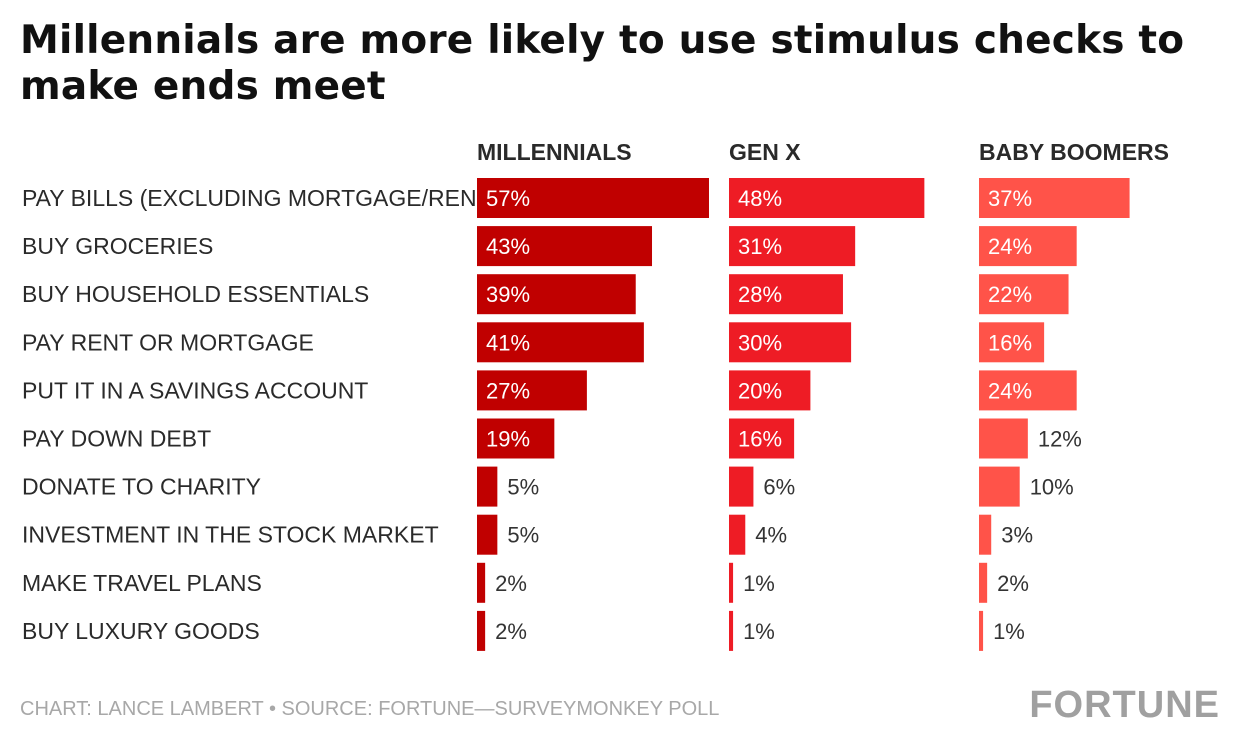 This screenshot has height=750, width=1240. I want to click on data-label: 10%, so click(1052, 487).